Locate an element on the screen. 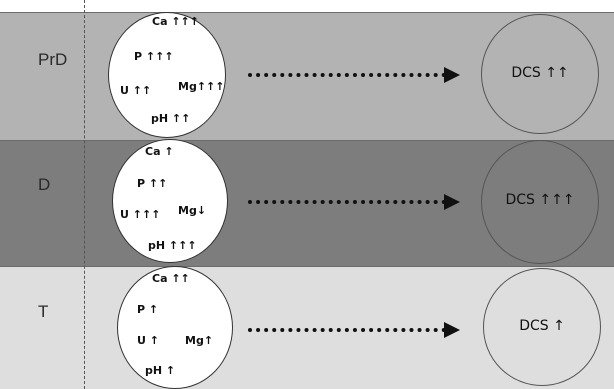 The image size is (614, 389). arrow-d is located at coordinates (354, 202).